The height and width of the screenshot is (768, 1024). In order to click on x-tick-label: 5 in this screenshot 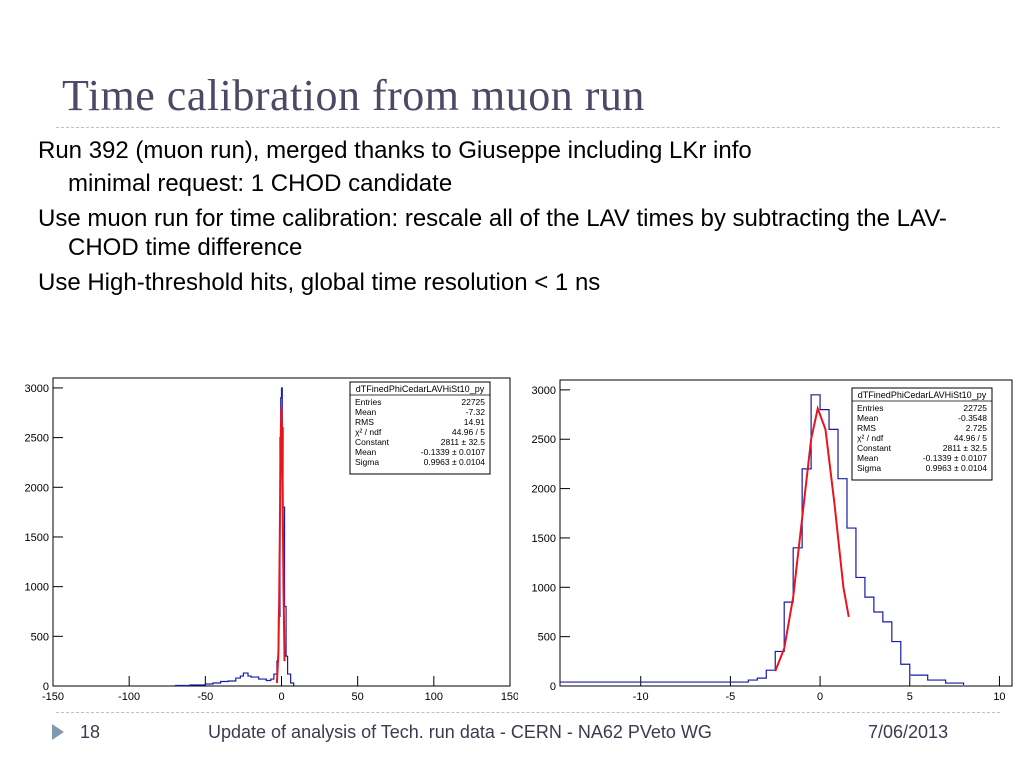, I will do `click(910, 697)`.